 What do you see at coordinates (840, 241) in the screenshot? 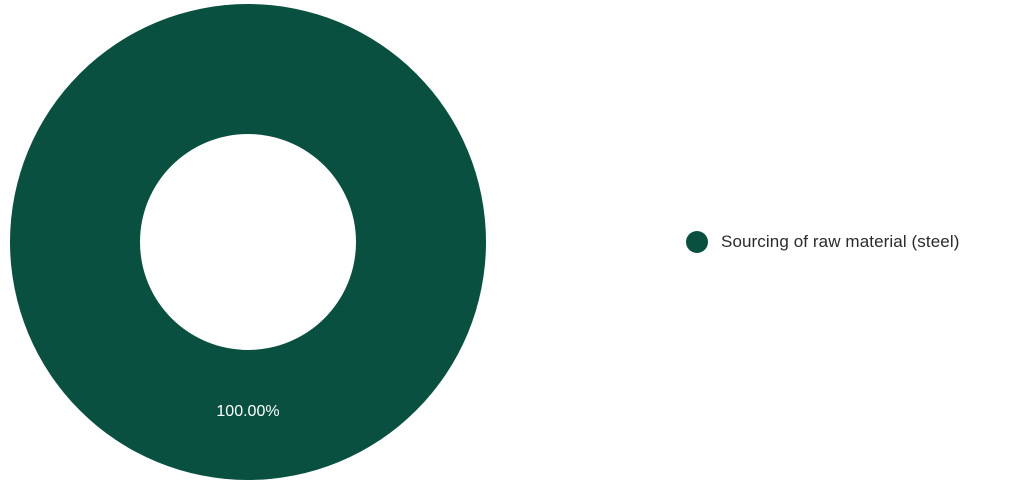
I see `legend-label: Sourcing of raw material (steel)` at bounding box center [840, 241].